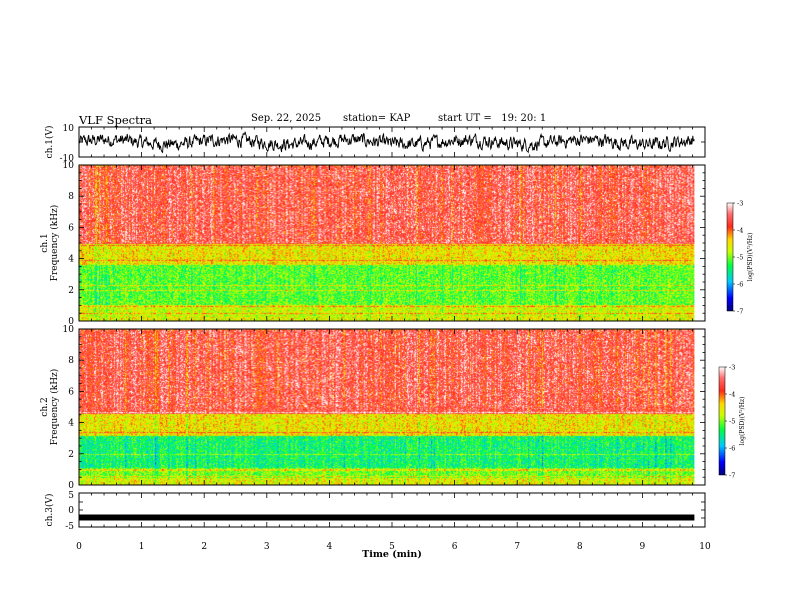 This screenshot has width=792, height=612. What do you see at coordinates (142, 547) in the screenshot?
I see `x-tick-label: 1` at bounding box center [142, 547].